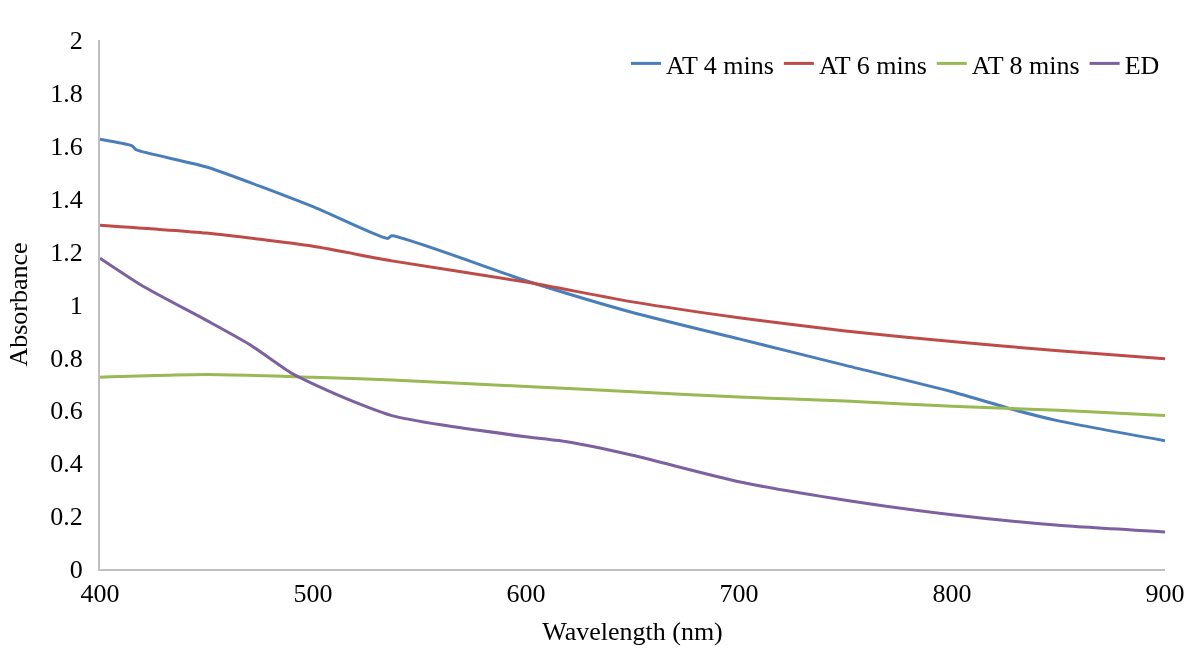 This screenshot has width=1203, height=653. What do you see at coordinates (66, 464) in the screenshot?
I see `y-tick-label: 0.4` at bounding box center [66, 464].